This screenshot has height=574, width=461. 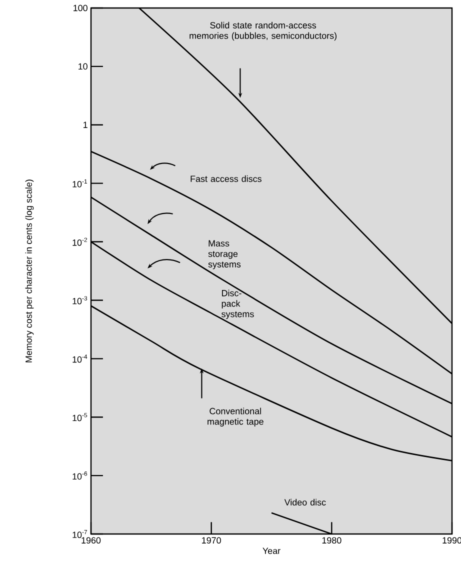 I want to click on y-tick-label: 10$^{-7}$, so click(x=80, y=534).